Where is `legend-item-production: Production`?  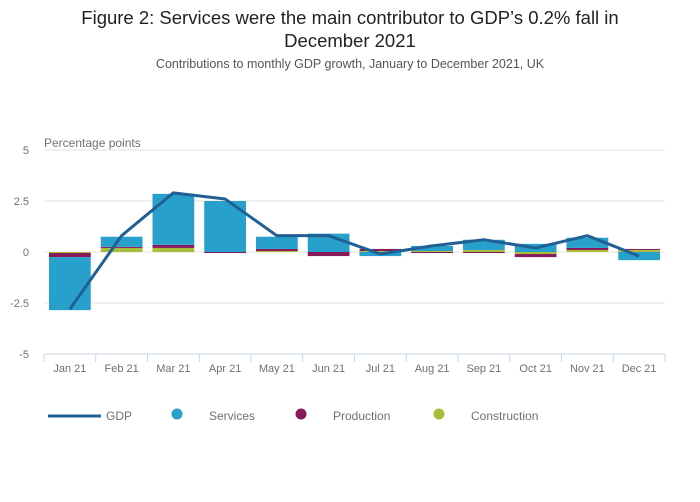 legend-item-production: Production is located at coordinates (343, 416).